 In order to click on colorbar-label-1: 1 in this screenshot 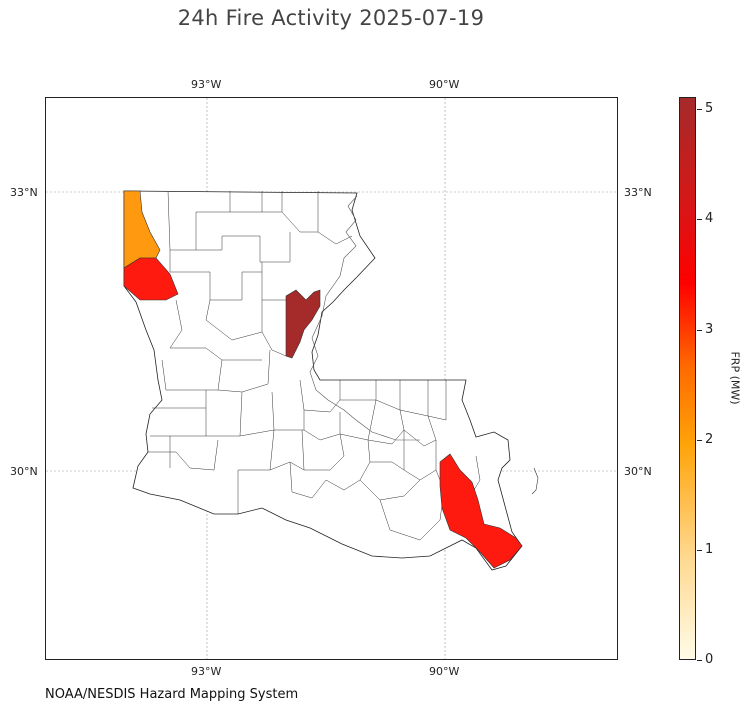, I will do `click(709, 549)`.